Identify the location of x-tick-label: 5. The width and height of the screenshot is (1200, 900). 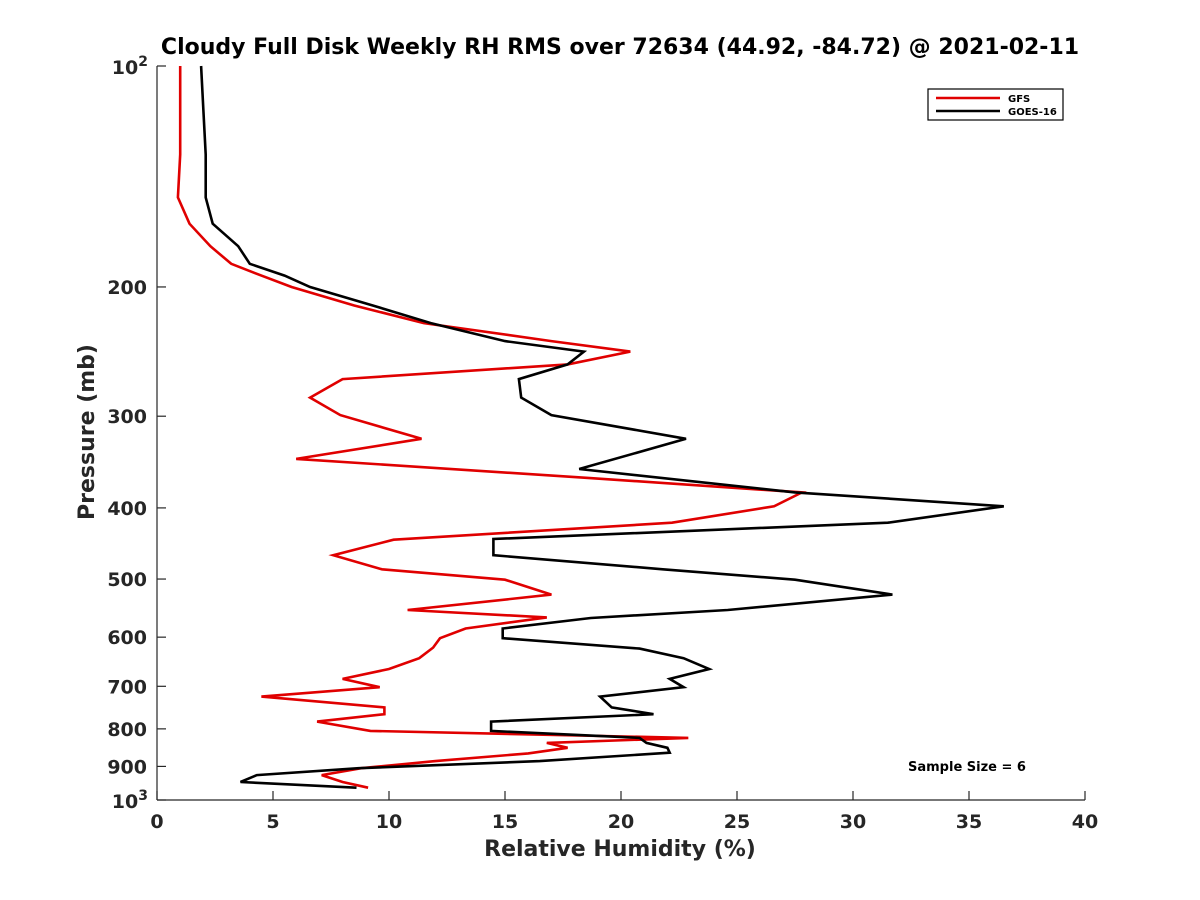
(272, 822).